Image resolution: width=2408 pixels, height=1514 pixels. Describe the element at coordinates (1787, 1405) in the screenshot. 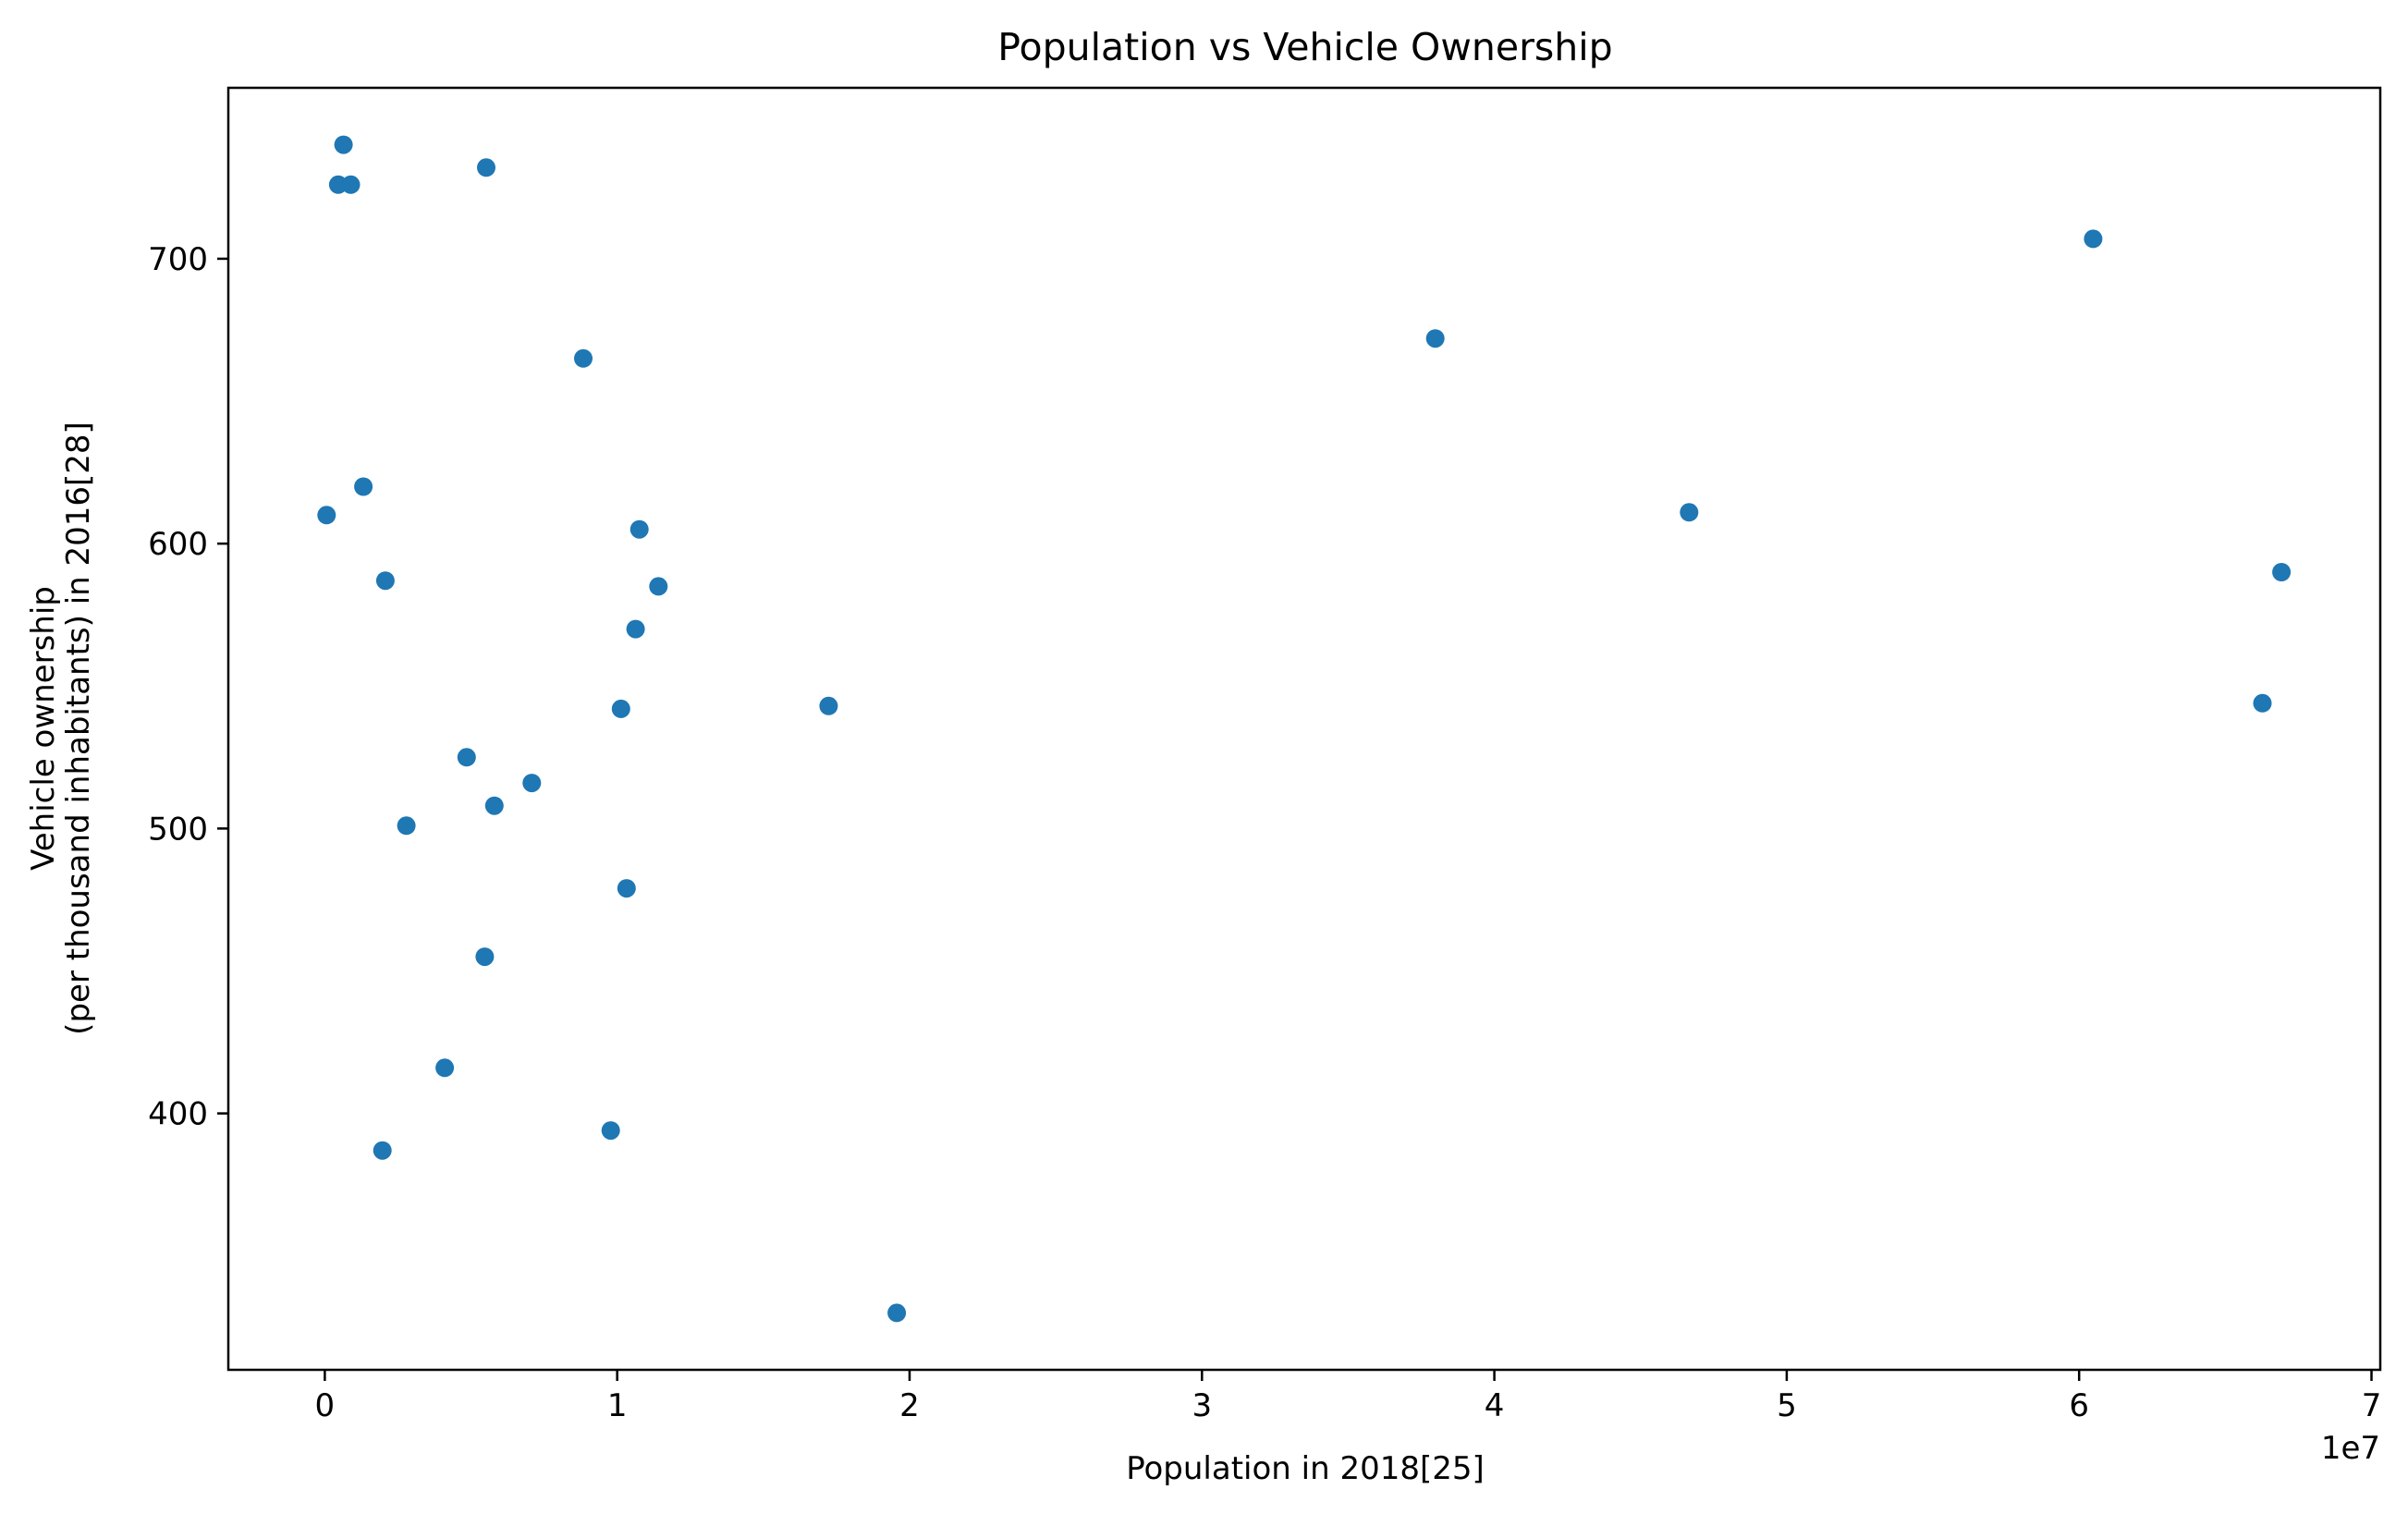

I see `x-tick-label: 5` at that location.